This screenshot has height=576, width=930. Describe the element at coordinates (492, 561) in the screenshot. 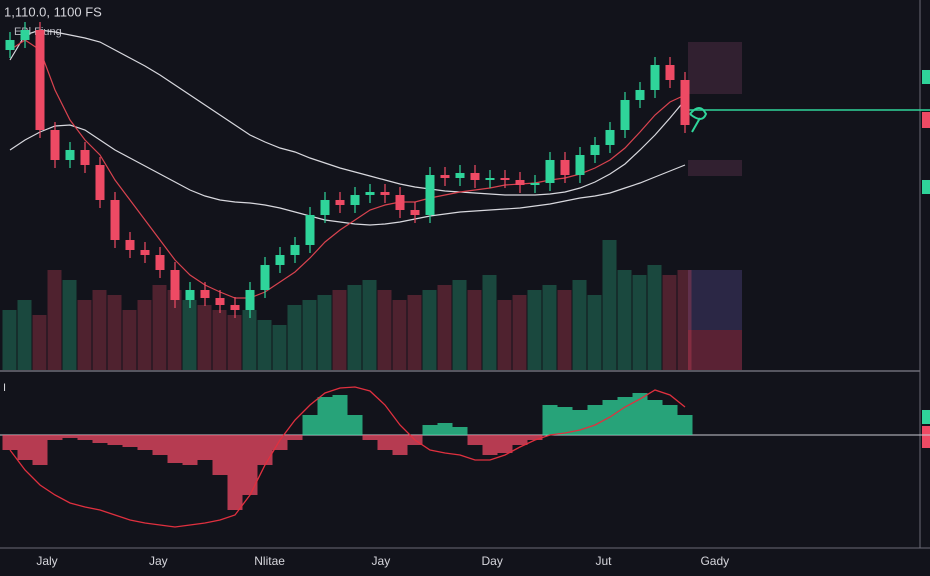

I see `x-tick-label: Day` at that location.